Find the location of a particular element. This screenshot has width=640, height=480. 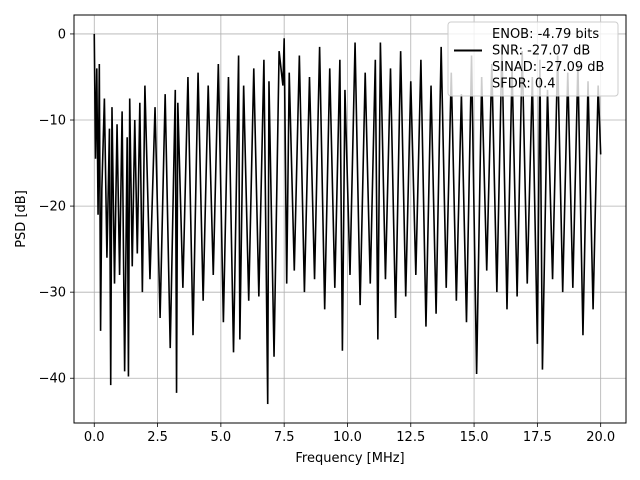

y-tick-label: −20 is located at coordinates (52, 207).